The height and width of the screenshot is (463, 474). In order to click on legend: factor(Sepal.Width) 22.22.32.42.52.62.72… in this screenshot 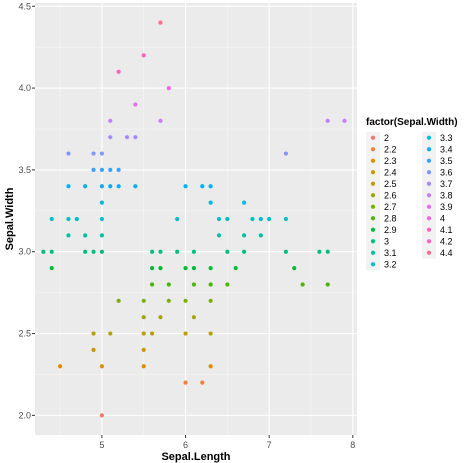, I will do `click(412, 193)`.